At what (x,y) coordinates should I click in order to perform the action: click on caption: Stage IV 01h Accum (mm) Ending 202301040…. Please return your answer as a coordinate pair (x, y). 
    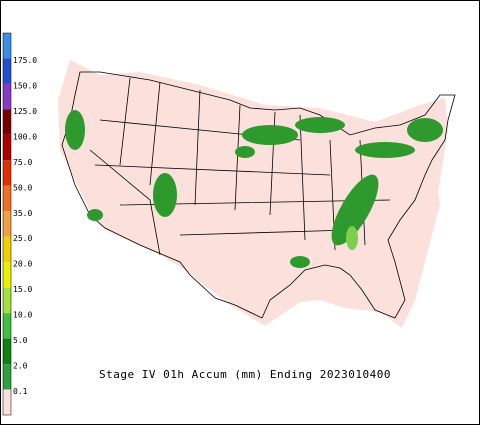
    Looking at the image, I should click on (245, 374).